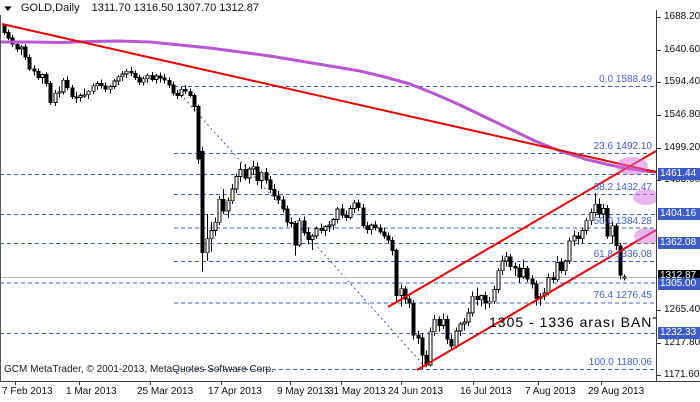 The height and width of the screenshot is (402, 700). What do you see at coordinates (303, 391) in the screenshot?
I see `date-label: 9 May 2013` at bounding box center [303, 391].